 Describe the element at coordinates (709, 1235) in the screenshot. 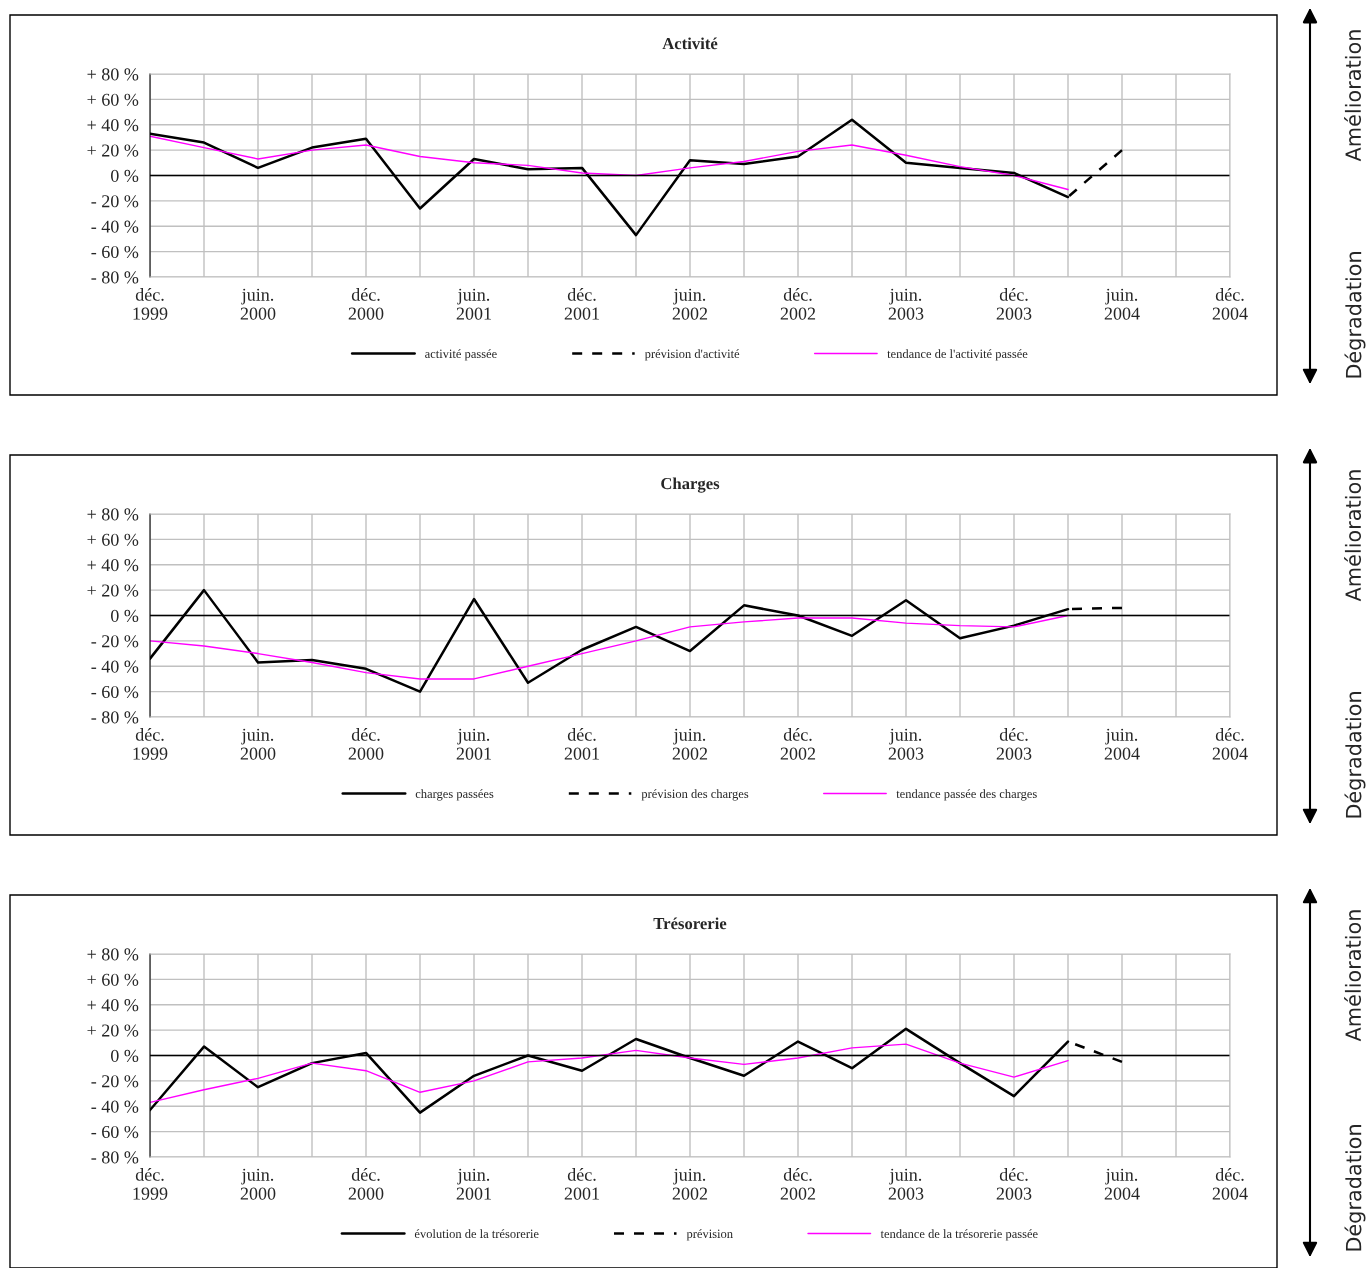

I see `legend-label: prévision` at that location.